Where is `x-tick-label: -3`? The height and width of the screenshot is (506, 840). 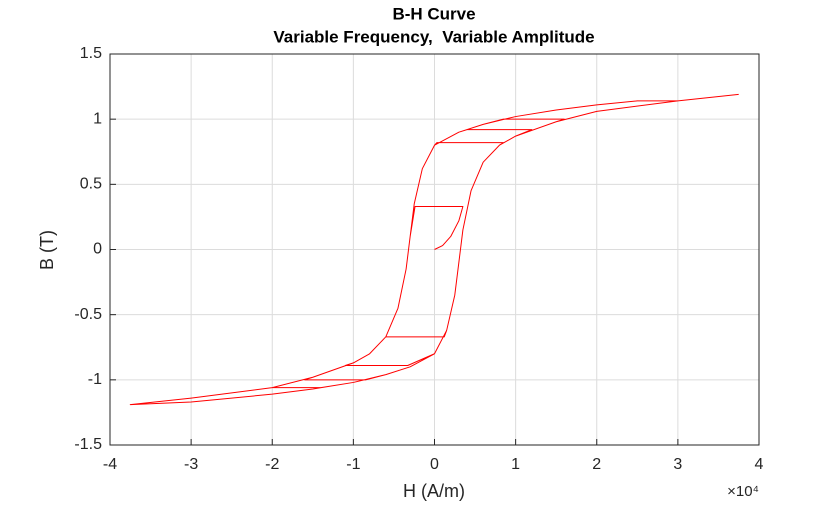
x-tick-label: -3 is located at coordinates (191, 464).